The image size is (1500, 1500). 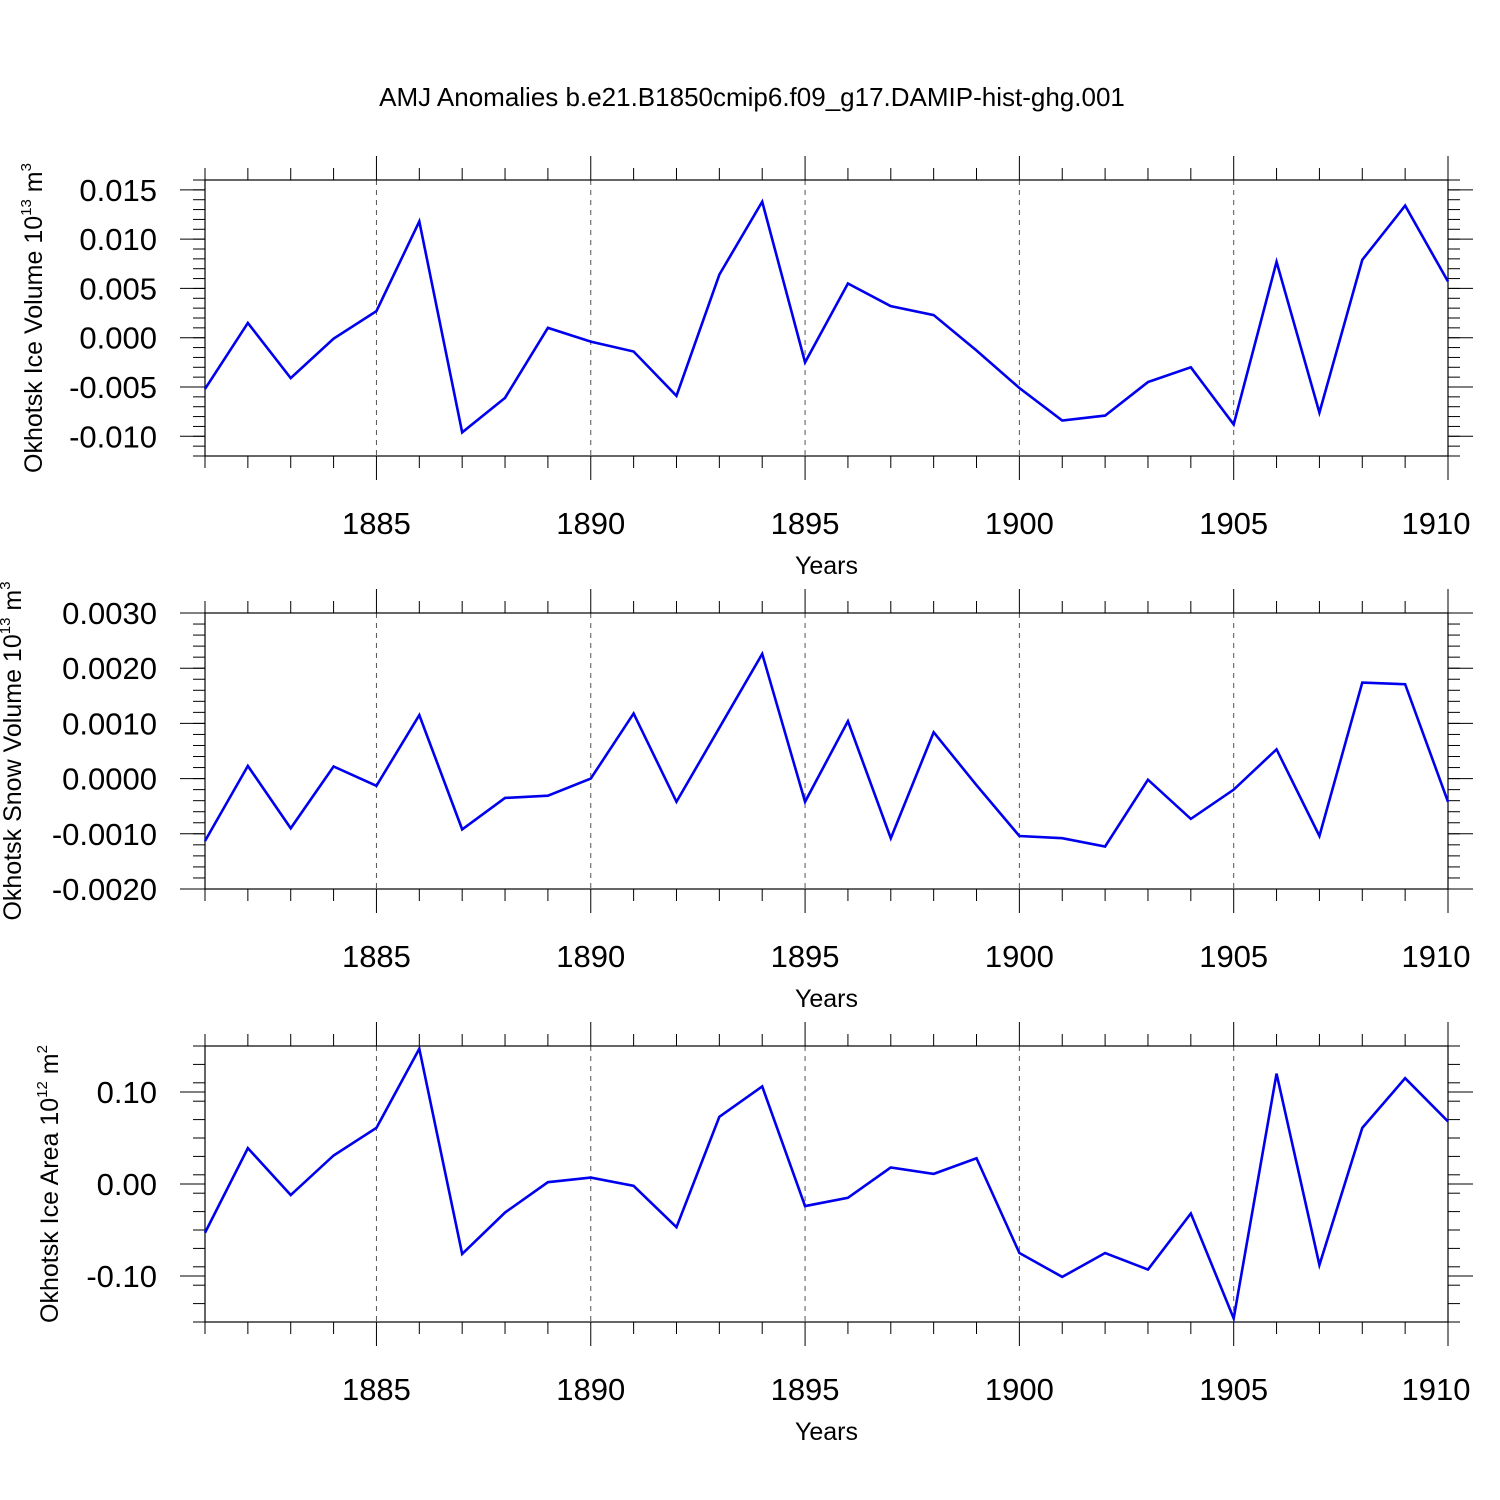 What do you see at coordinates (109, 779) in the screenshot?
I see `y-tick-label: 0.0000` at bounding box center [109, 779].